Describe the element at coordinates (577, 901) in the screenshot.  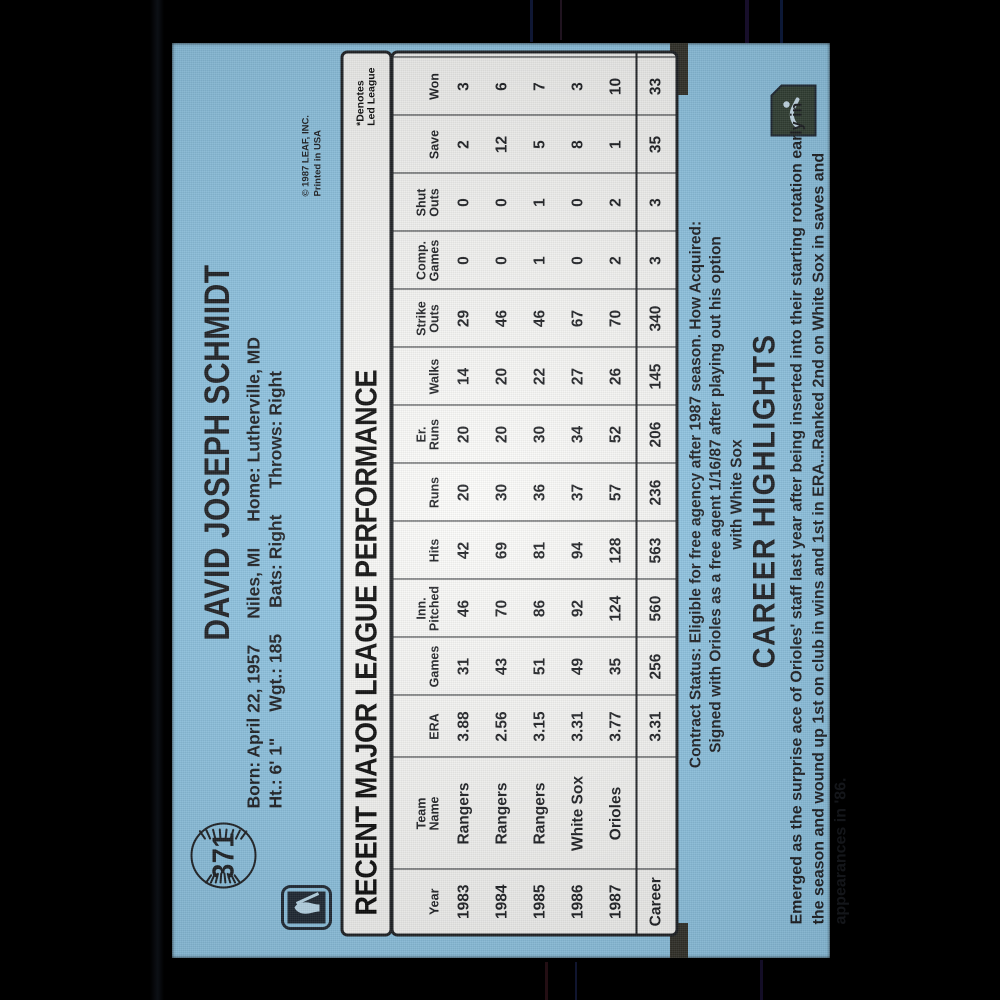
I see `stats-cell-year: 1986` at that location.